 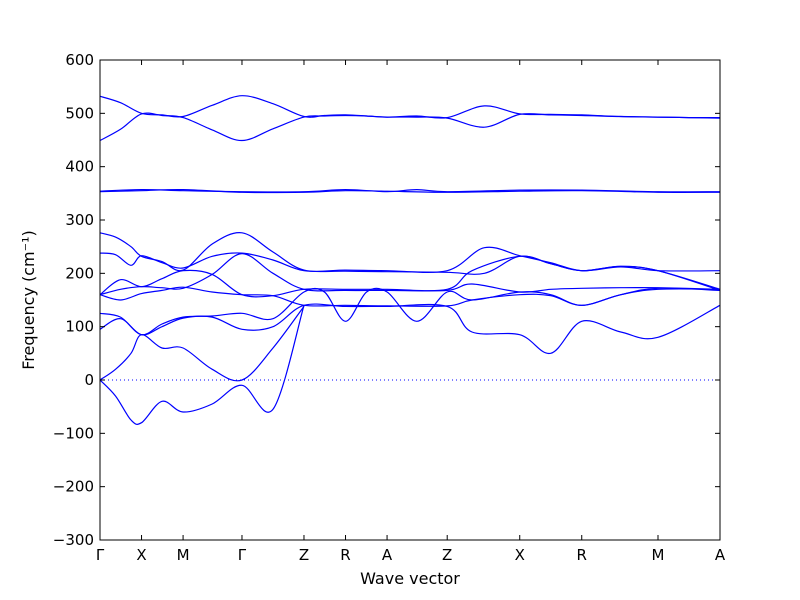 I want to click on y-tick-label: 500, so click(x=79, y=113).